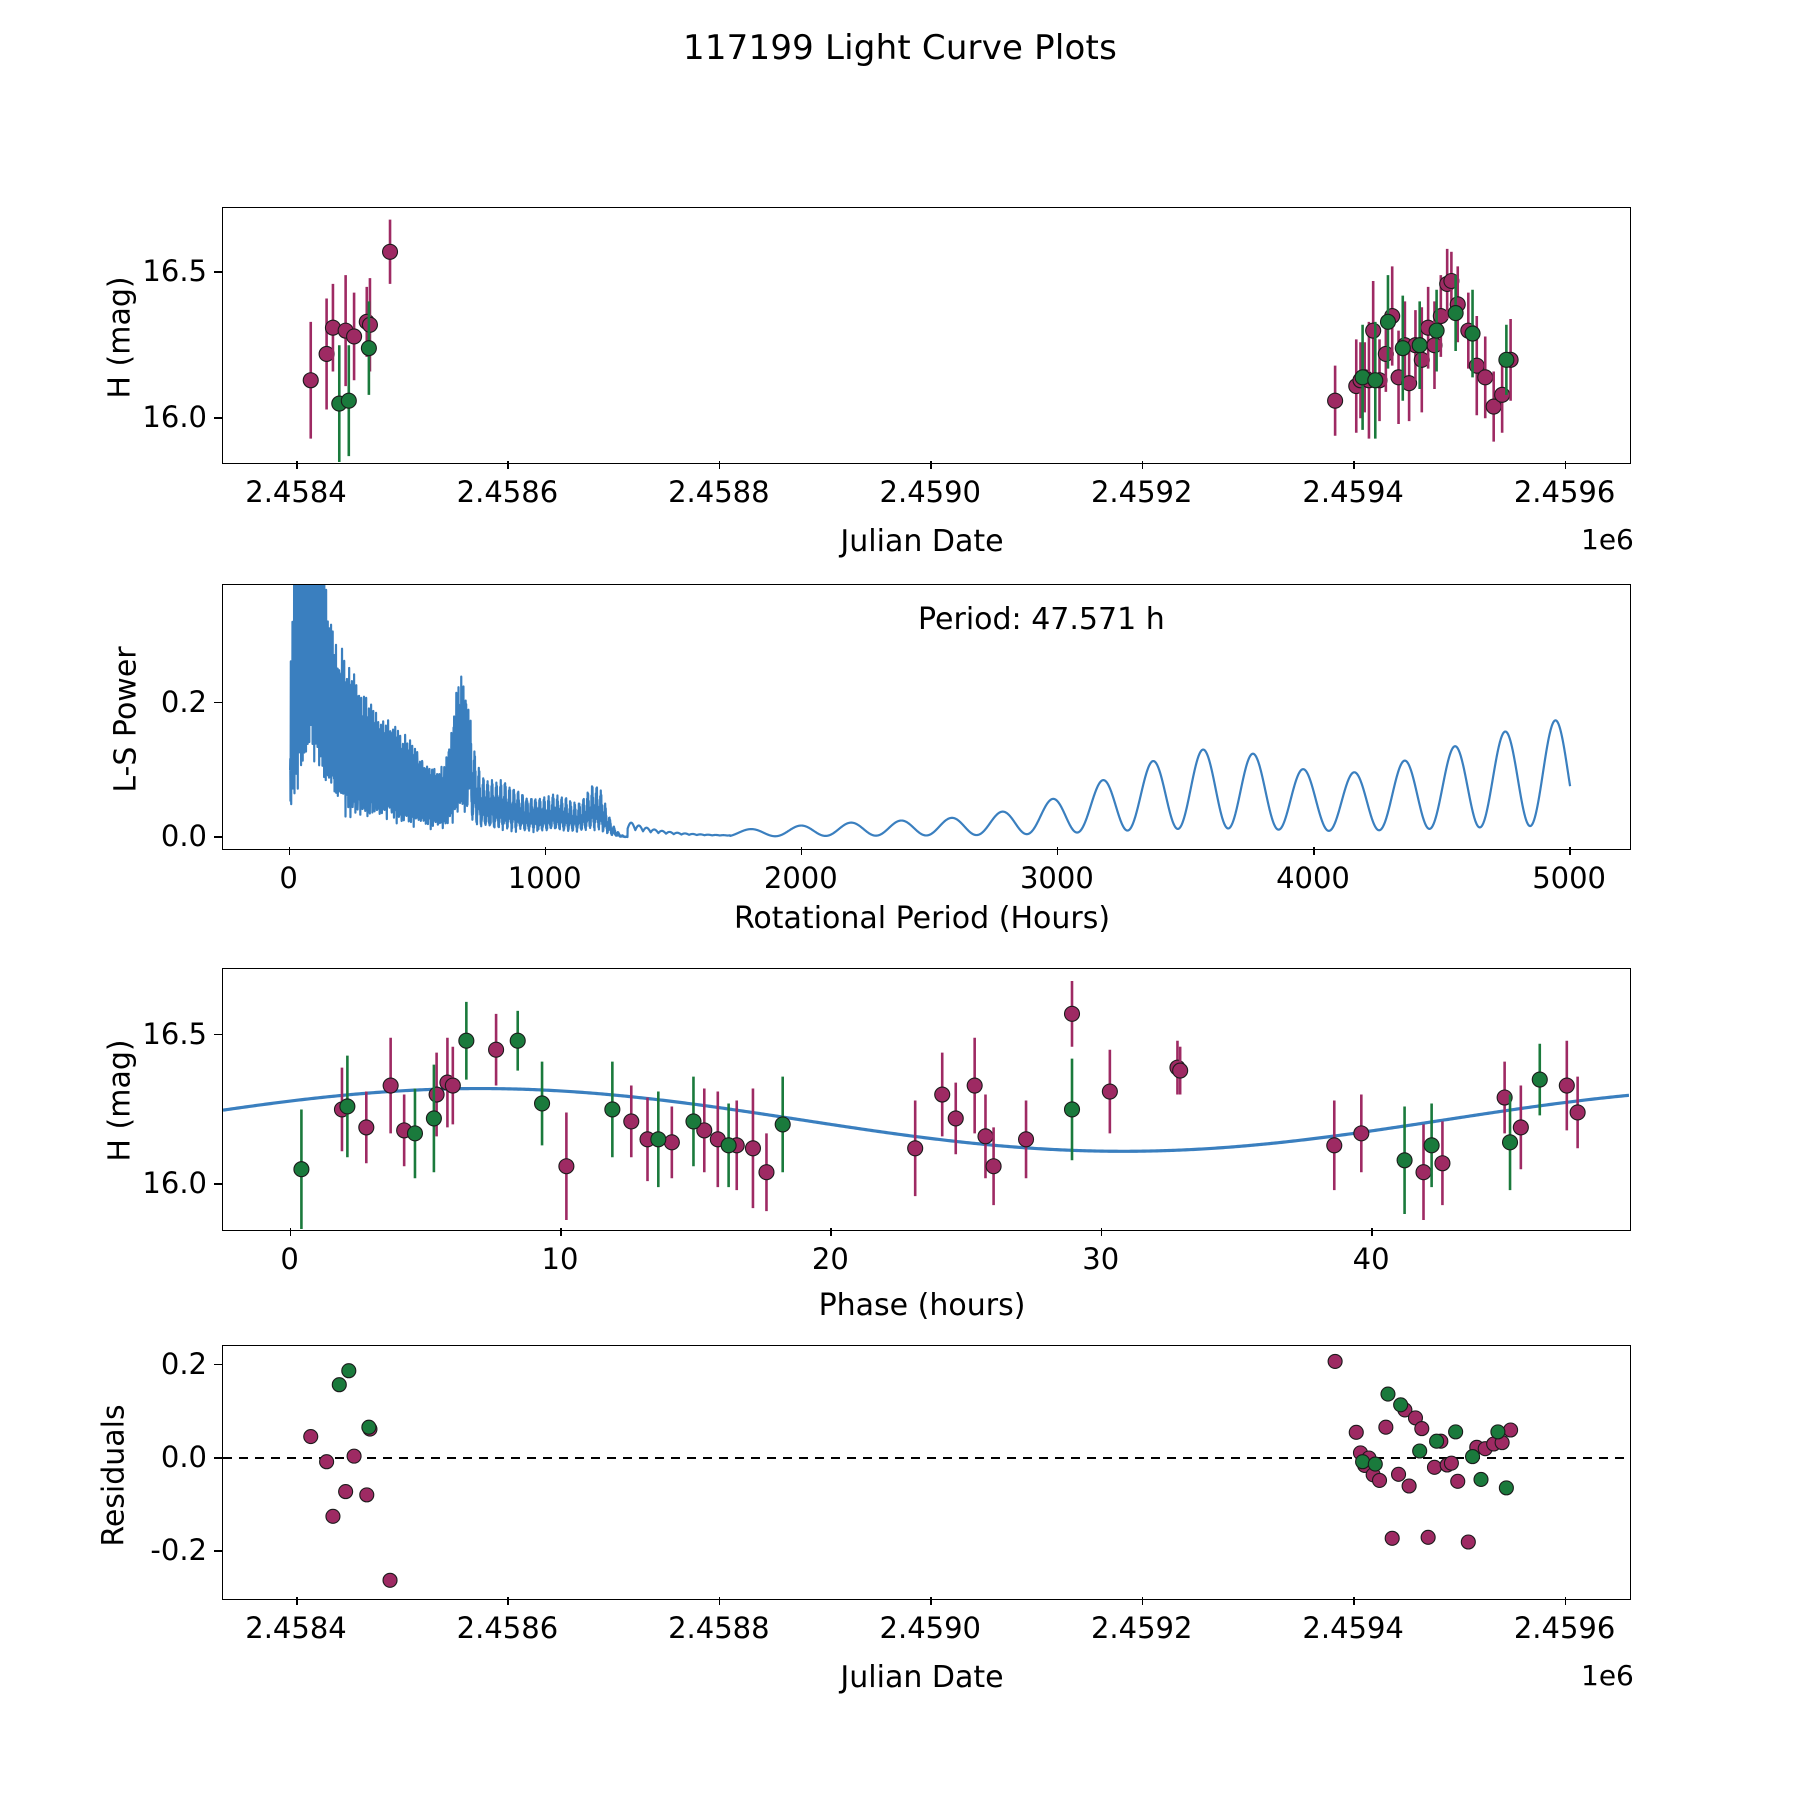  What do you see at coordinates (1056, 878) in the screenshot?
I see `x-tick-label: 3000` at bounding box center [1056, 878].